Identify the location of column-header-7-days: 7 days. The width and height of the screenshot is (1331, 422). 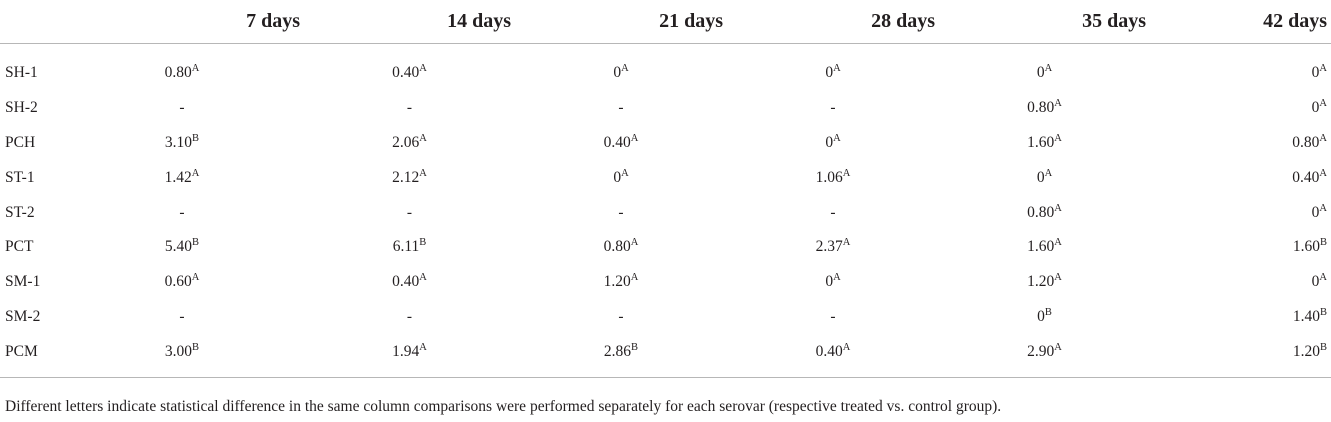
(182, 22).